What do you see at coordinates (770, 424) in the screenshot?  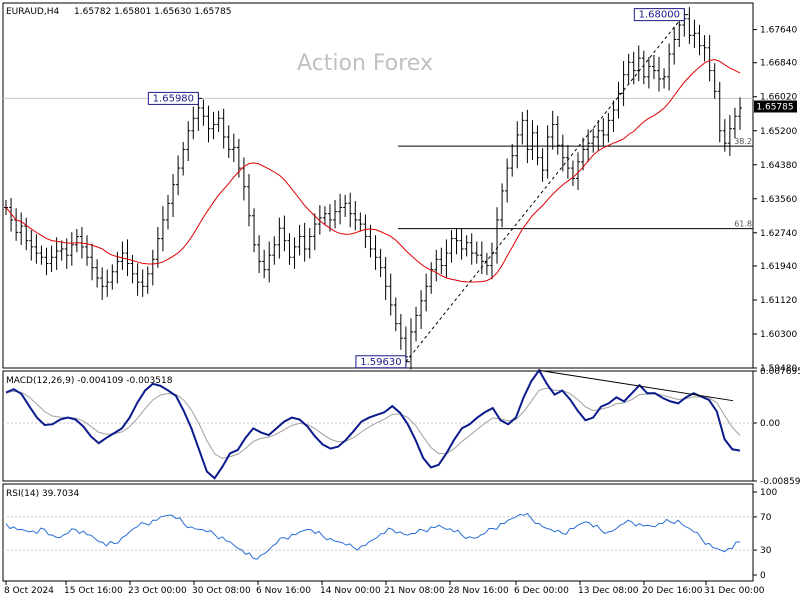 I see `macd-y-tick-label: 0.00` at bounding box center [770, 424].